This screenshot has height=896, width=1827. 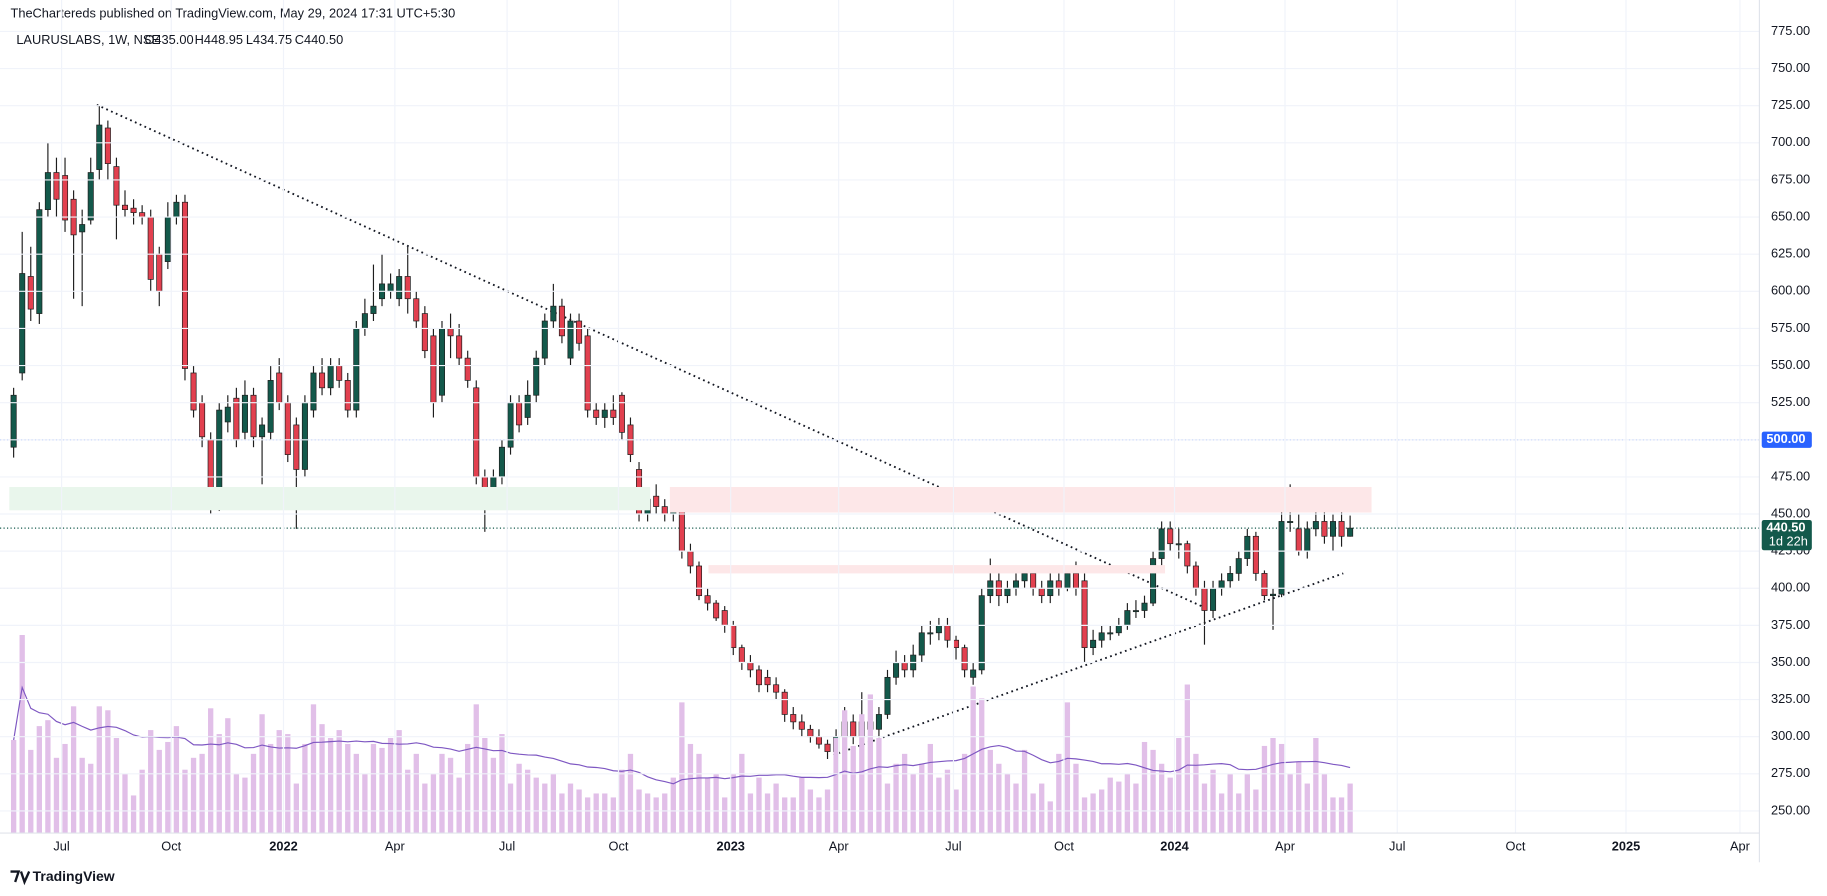 What do you see at coordinates (269, 39) in the screenshot?
I see `ohlc-low: L434.75` at bounding box center [269, 39].